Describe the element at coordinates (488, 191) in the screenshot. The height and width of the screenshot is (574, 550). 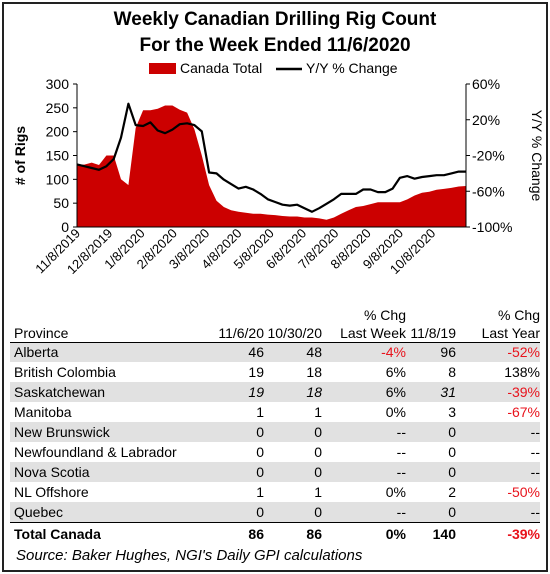
I see `right-tick-label: -60%` at that location.